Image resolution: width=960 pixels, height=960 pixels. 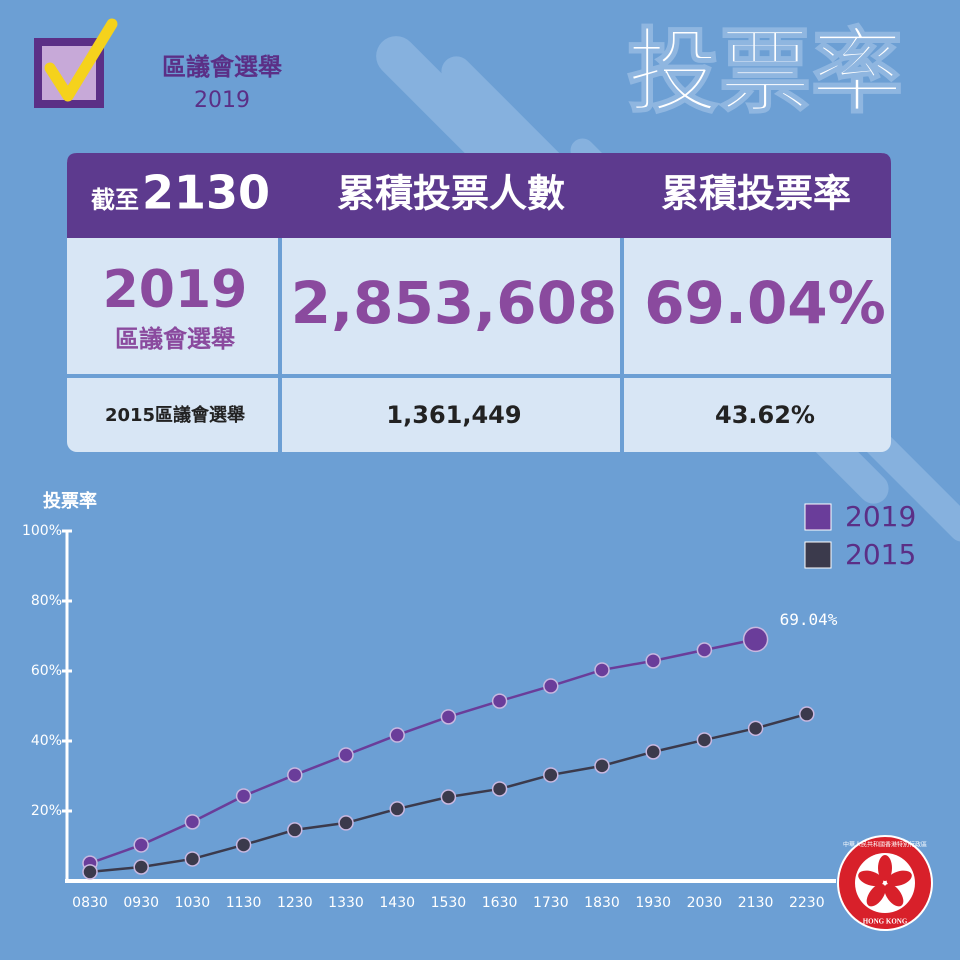 What do you see at coordinates (885, 845) in the screenshot?
I see `emblem-ring-text: 中華人民共和國香港特別行政區` at bounding box center [885, 845].